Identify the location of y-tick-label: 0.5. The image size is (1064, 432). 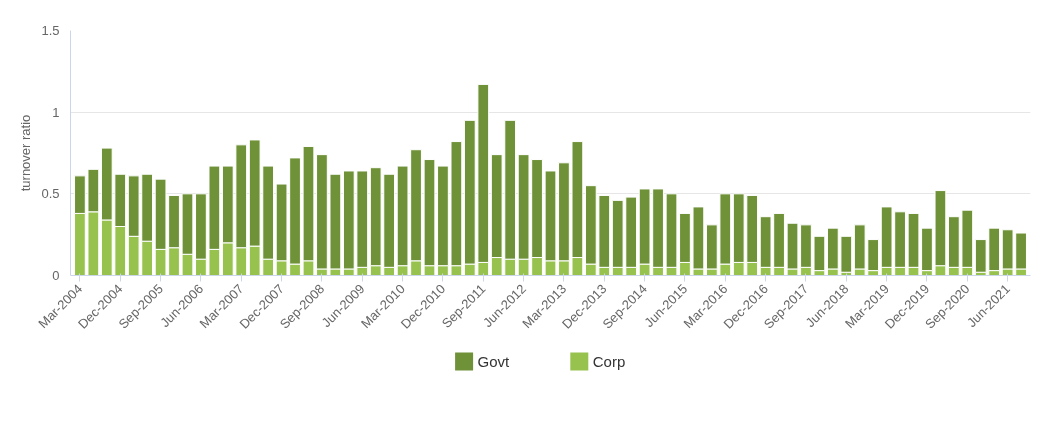
(50, 194).